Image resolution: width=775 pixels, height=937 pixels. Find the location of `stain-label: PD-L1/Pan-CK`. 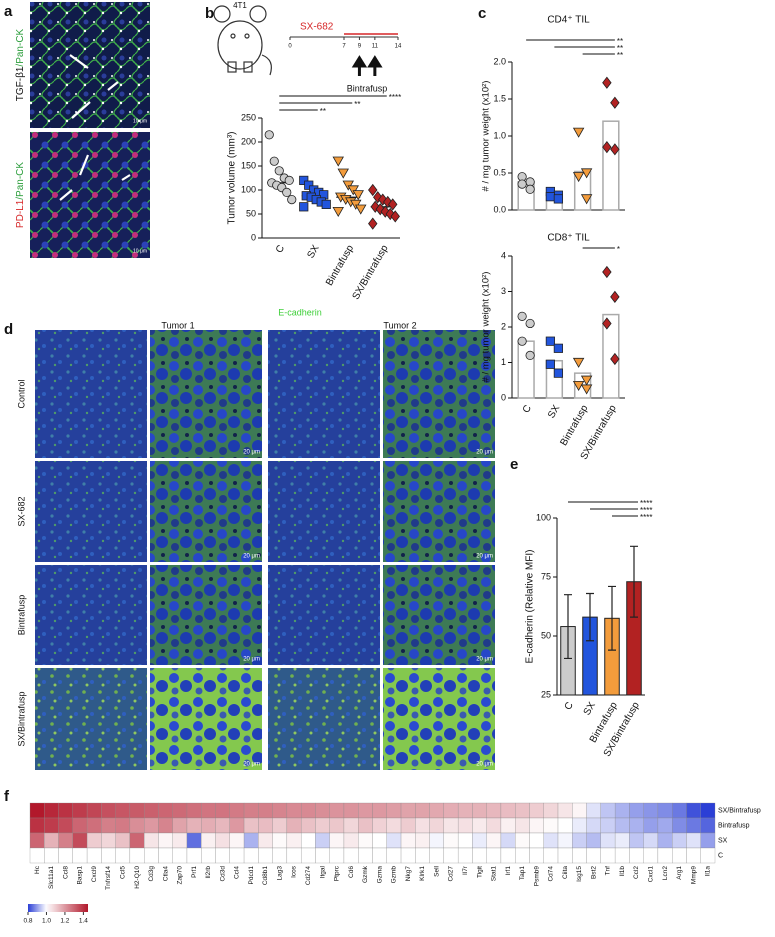

stain-label: PD-L1/Pan-CK is located at coordinates (20, 195).